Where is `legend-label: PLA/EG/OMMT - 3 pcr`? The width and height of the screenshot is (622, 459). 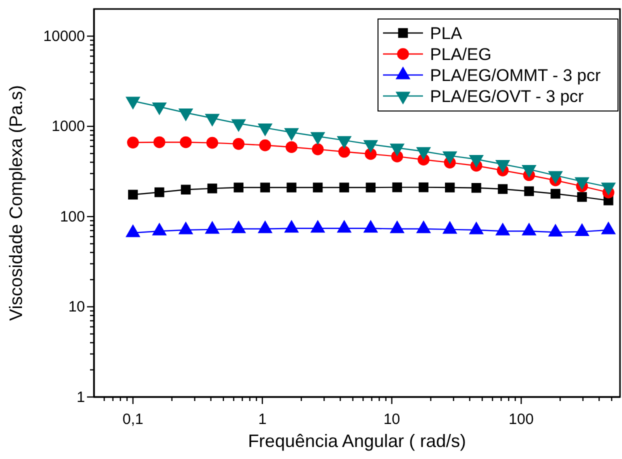
legend-label: PLA/EG/OMMT - 3 pcr is located at coordinates (516, 75).